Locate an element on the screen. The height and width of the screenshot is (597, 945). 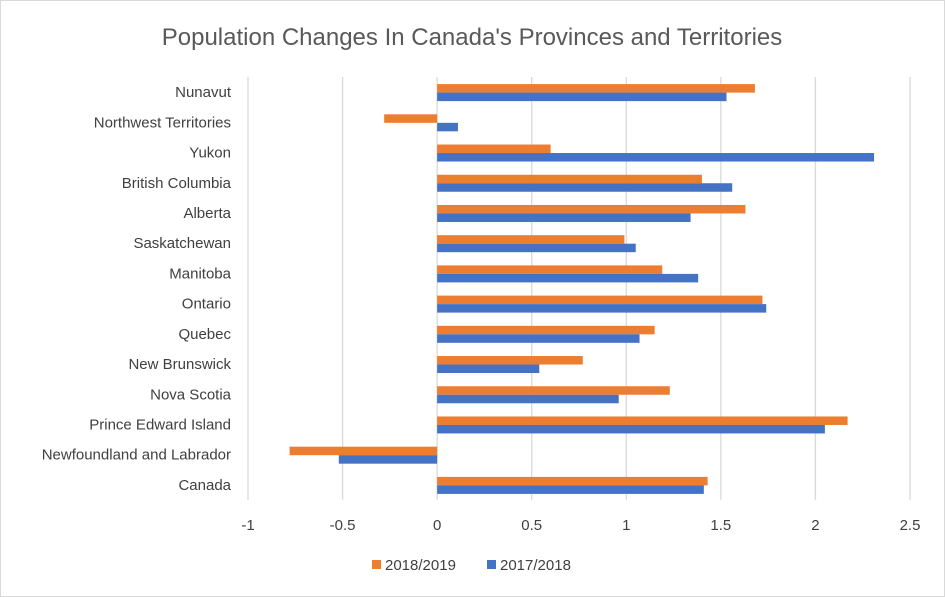
category-label: Prince Edward Island is located at coordinates (160, 424).